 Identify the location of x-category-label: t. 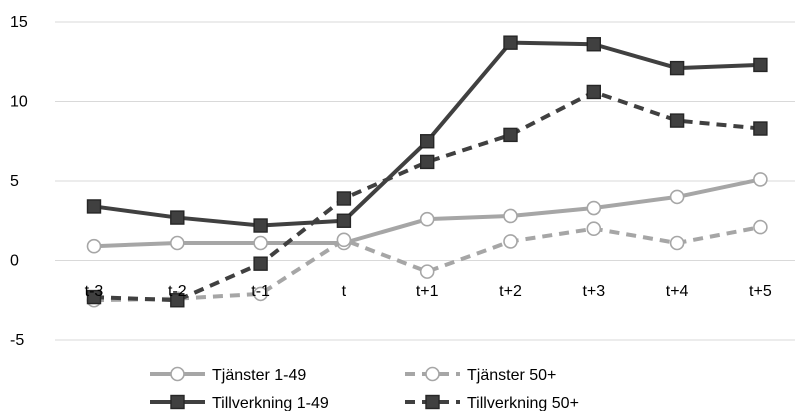
(344, 291).